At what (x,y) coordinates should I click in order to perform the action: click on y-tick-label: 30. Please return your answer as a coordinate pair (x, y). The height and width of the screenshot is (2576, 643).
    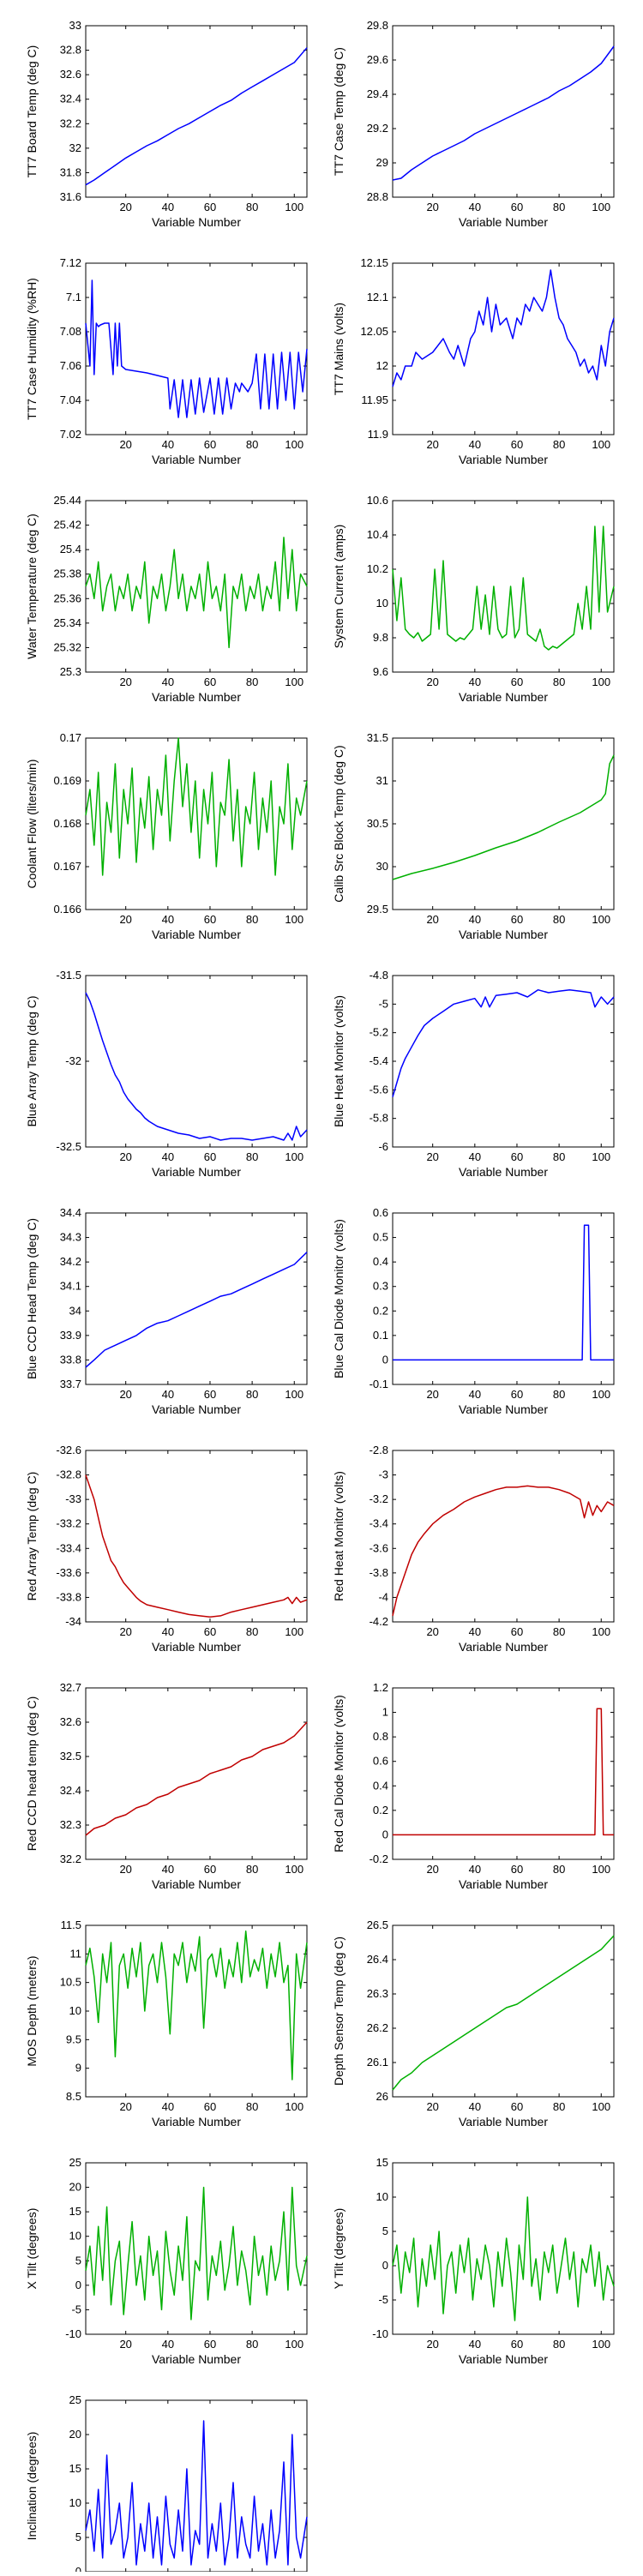
    Looking at the image, I should click on (382, 866).